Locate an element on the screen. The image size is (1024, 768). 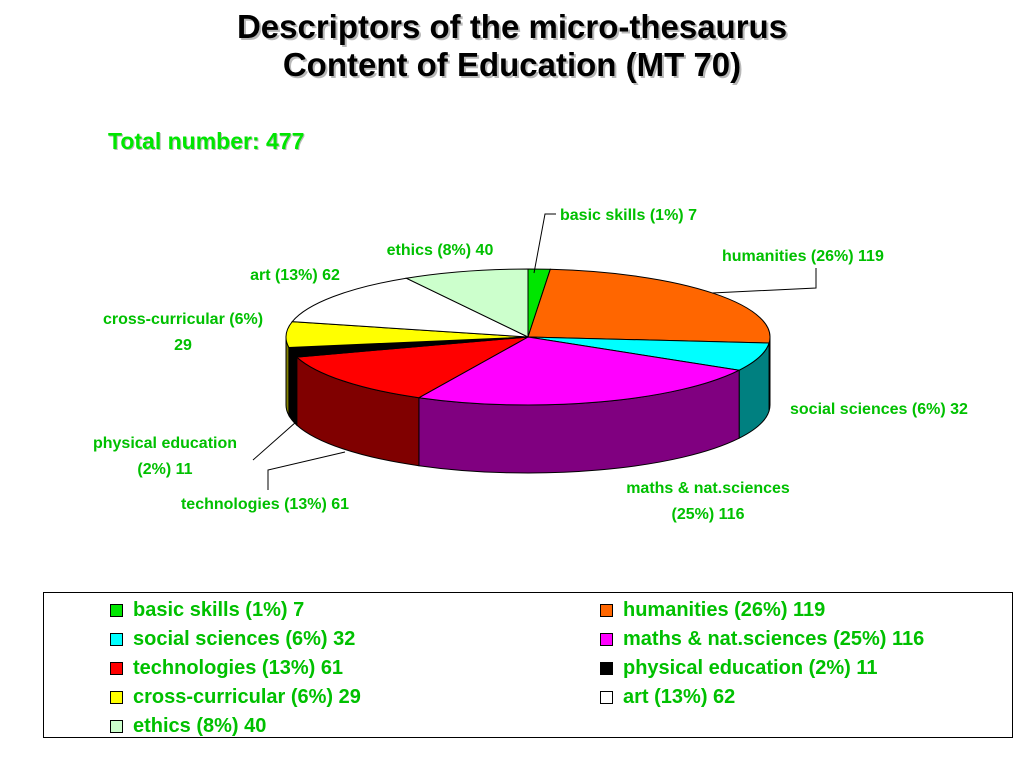
leader-line-physical-education is located at coordinates (274, 441).